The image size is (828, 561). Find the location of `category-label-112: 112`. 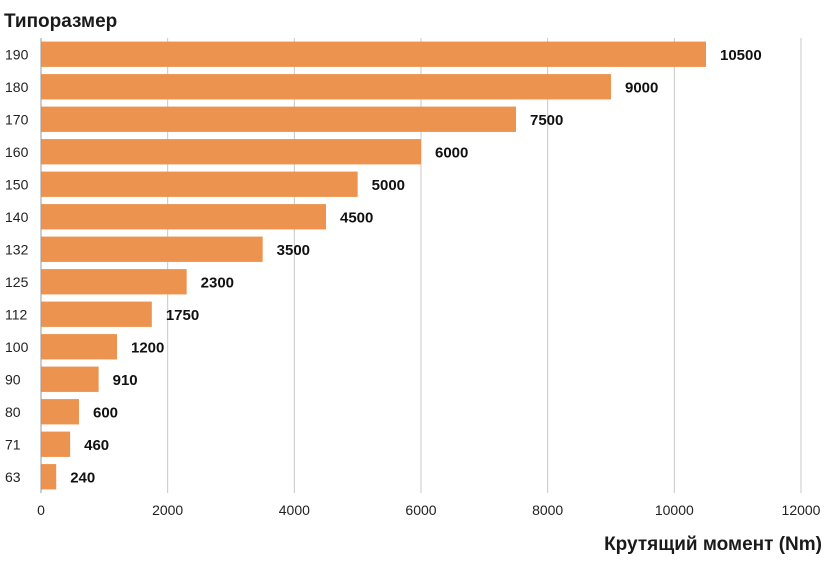

category-label-112: 112 is located at coordinates (16, 314).